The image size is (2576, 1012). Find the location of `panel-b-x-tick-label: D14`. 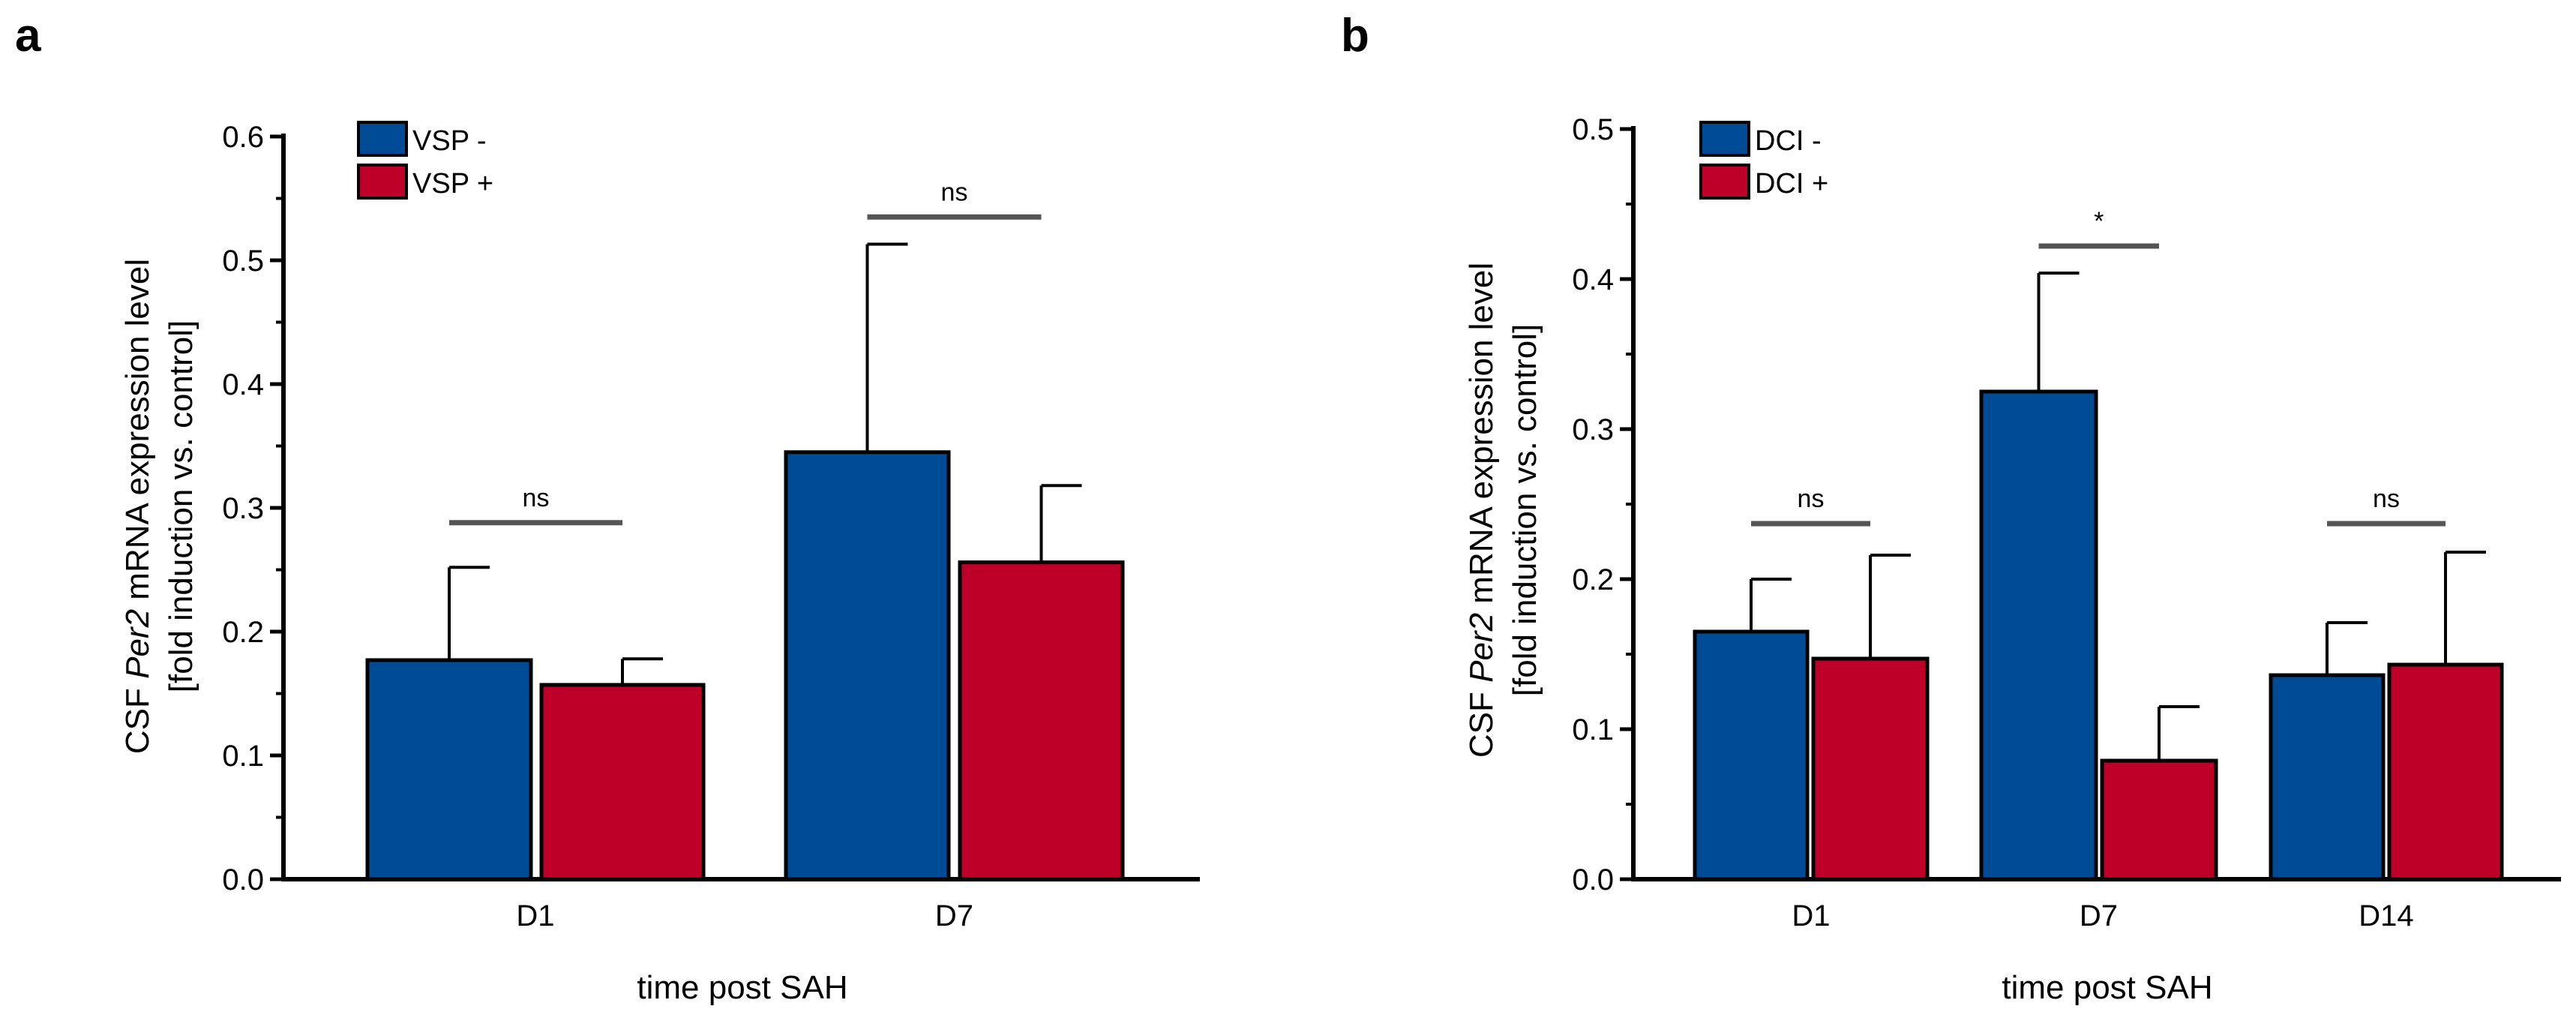

panel-b-x-tick-label: D14 is located at coordinates (2386, 915).